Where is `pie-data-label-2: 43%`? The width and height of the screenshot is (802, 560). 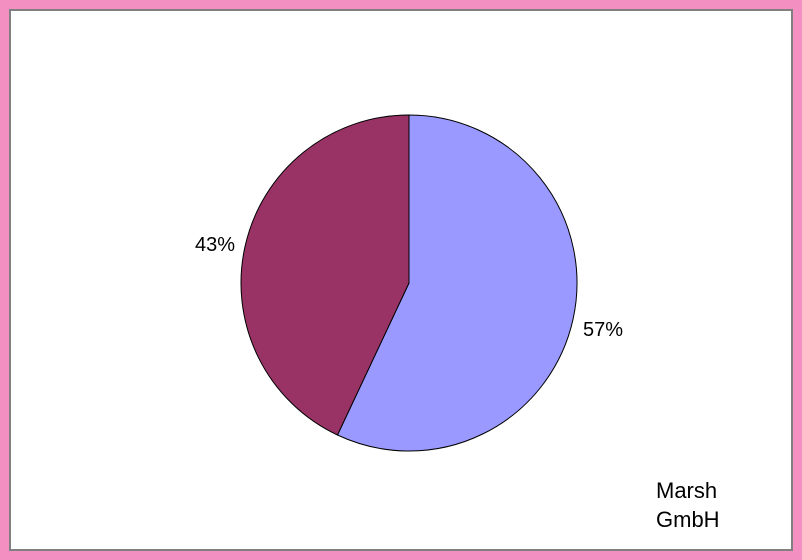 pie-data-label-2: 43% is located at coordinates (215, 245).